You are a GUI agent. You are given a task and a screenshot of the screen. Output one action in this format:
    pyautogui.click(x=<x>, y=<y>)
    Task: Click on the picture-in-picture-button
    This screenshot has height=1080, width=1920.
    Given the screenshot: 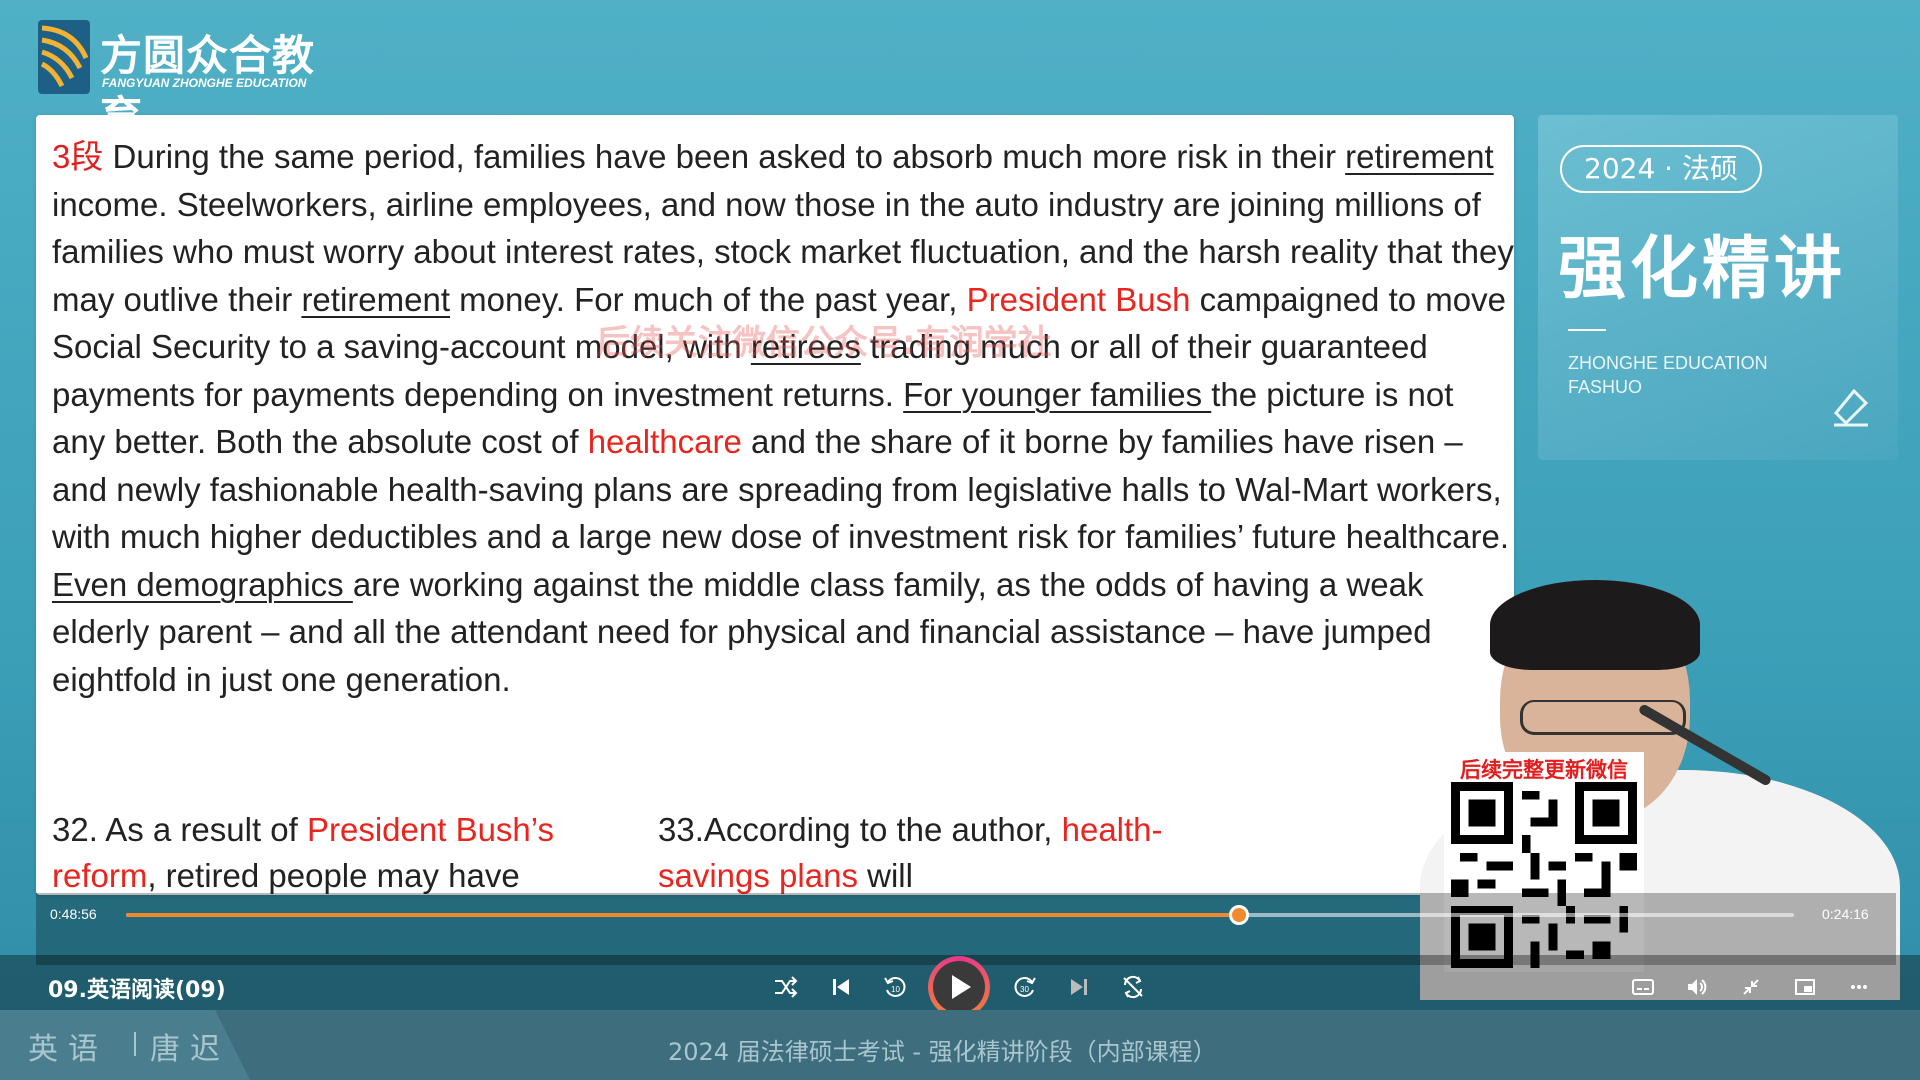 What is the action you would take?
    pyautogui.click(x=1805, y=987)
    